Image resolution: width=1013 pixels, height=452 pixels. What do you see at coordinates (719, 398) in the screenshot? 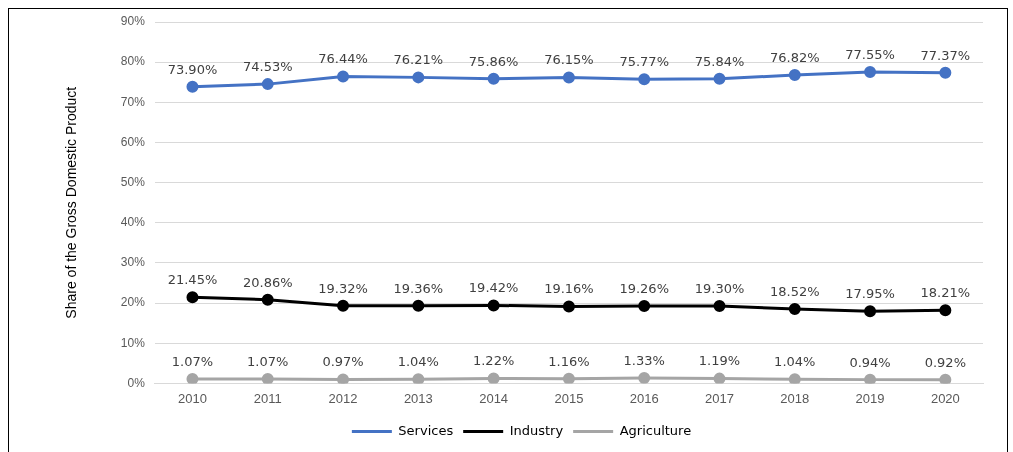
I see `x-tick-label: 2017` at bounding box center [719, 398].